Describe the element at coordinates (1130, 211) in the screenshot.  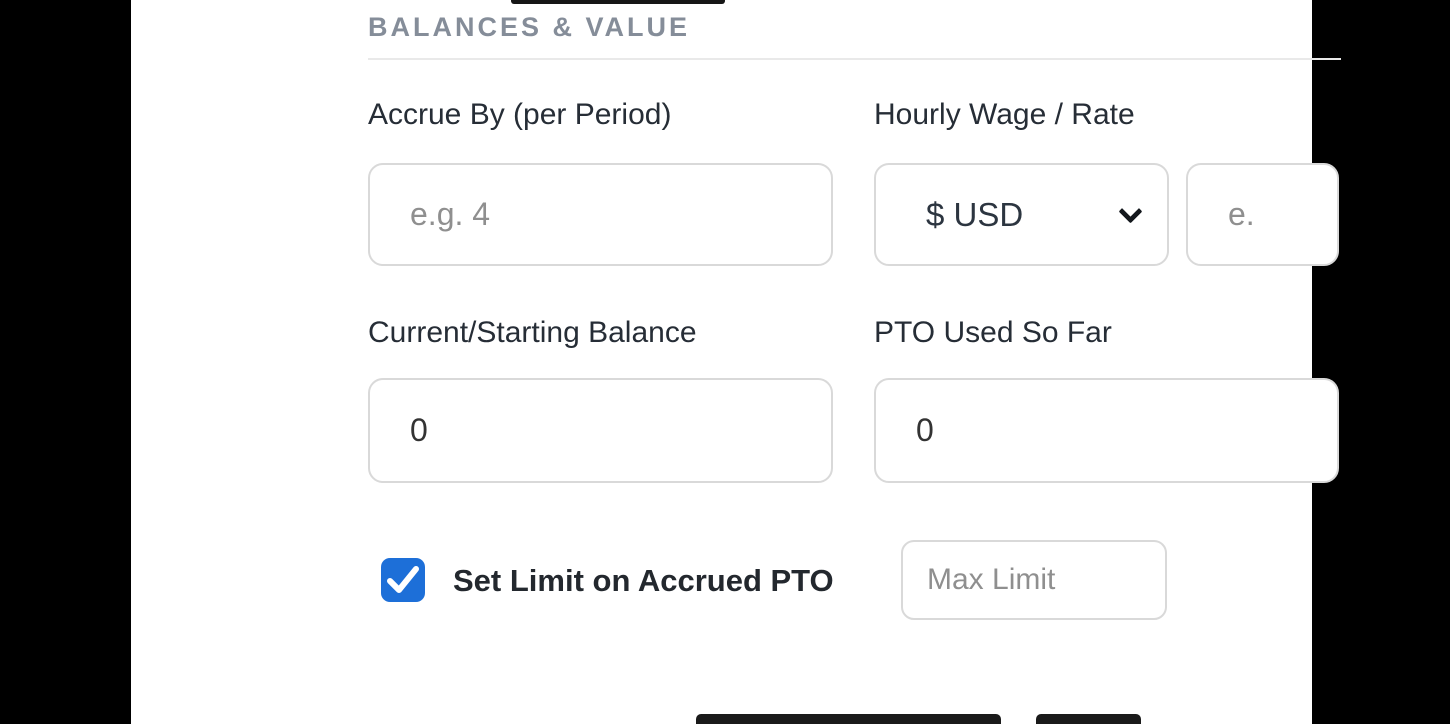
I see `chevron-down-icon` at that location.